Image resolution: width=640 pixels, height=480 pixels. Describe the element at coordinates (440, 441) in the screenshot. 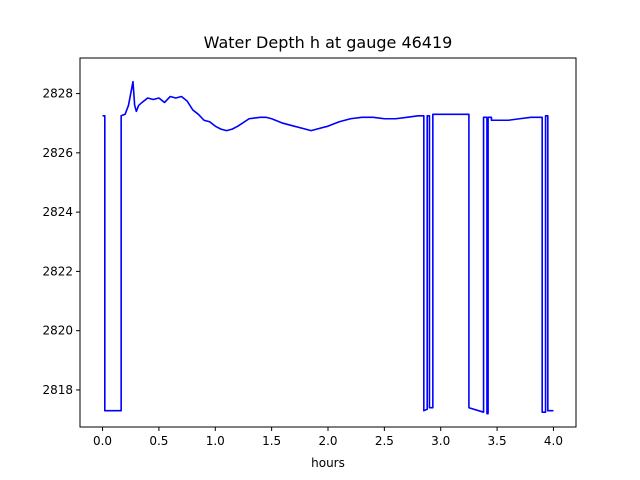

I see `x-tick-label: 3.0` at that location.